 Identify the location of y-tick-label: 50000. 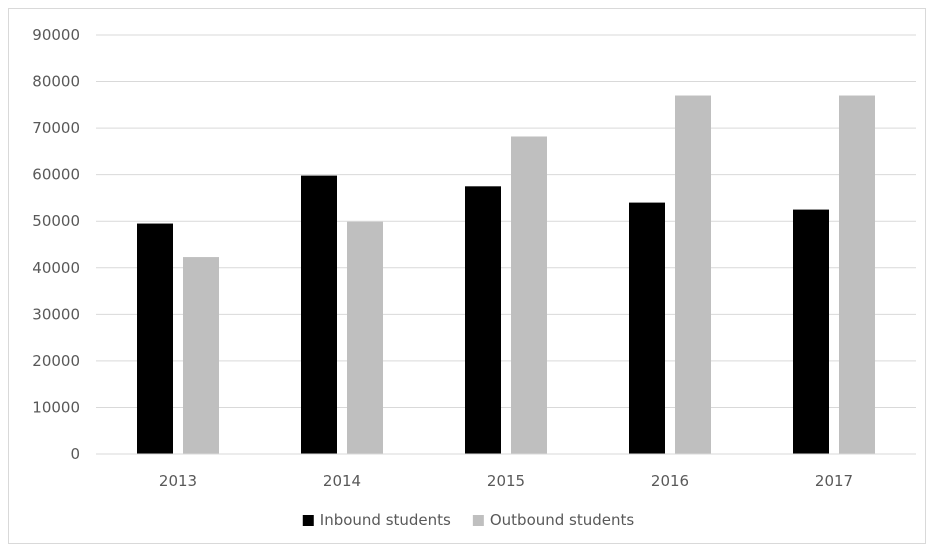
(56, 221).